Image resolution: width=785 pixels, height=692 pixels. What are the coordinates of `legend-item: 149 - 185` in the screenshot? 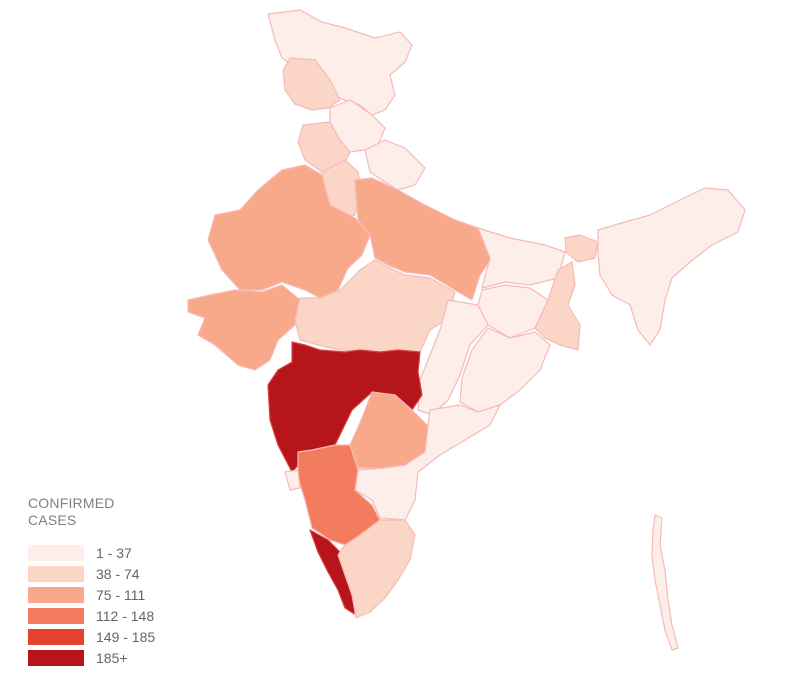 It's located at (128, 637).